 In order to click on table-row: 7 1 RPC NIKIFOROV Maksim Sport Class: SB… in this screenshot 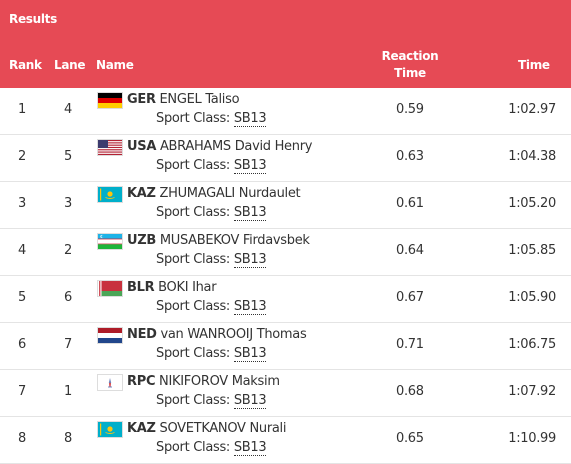, I will do `click(285, 393)`.